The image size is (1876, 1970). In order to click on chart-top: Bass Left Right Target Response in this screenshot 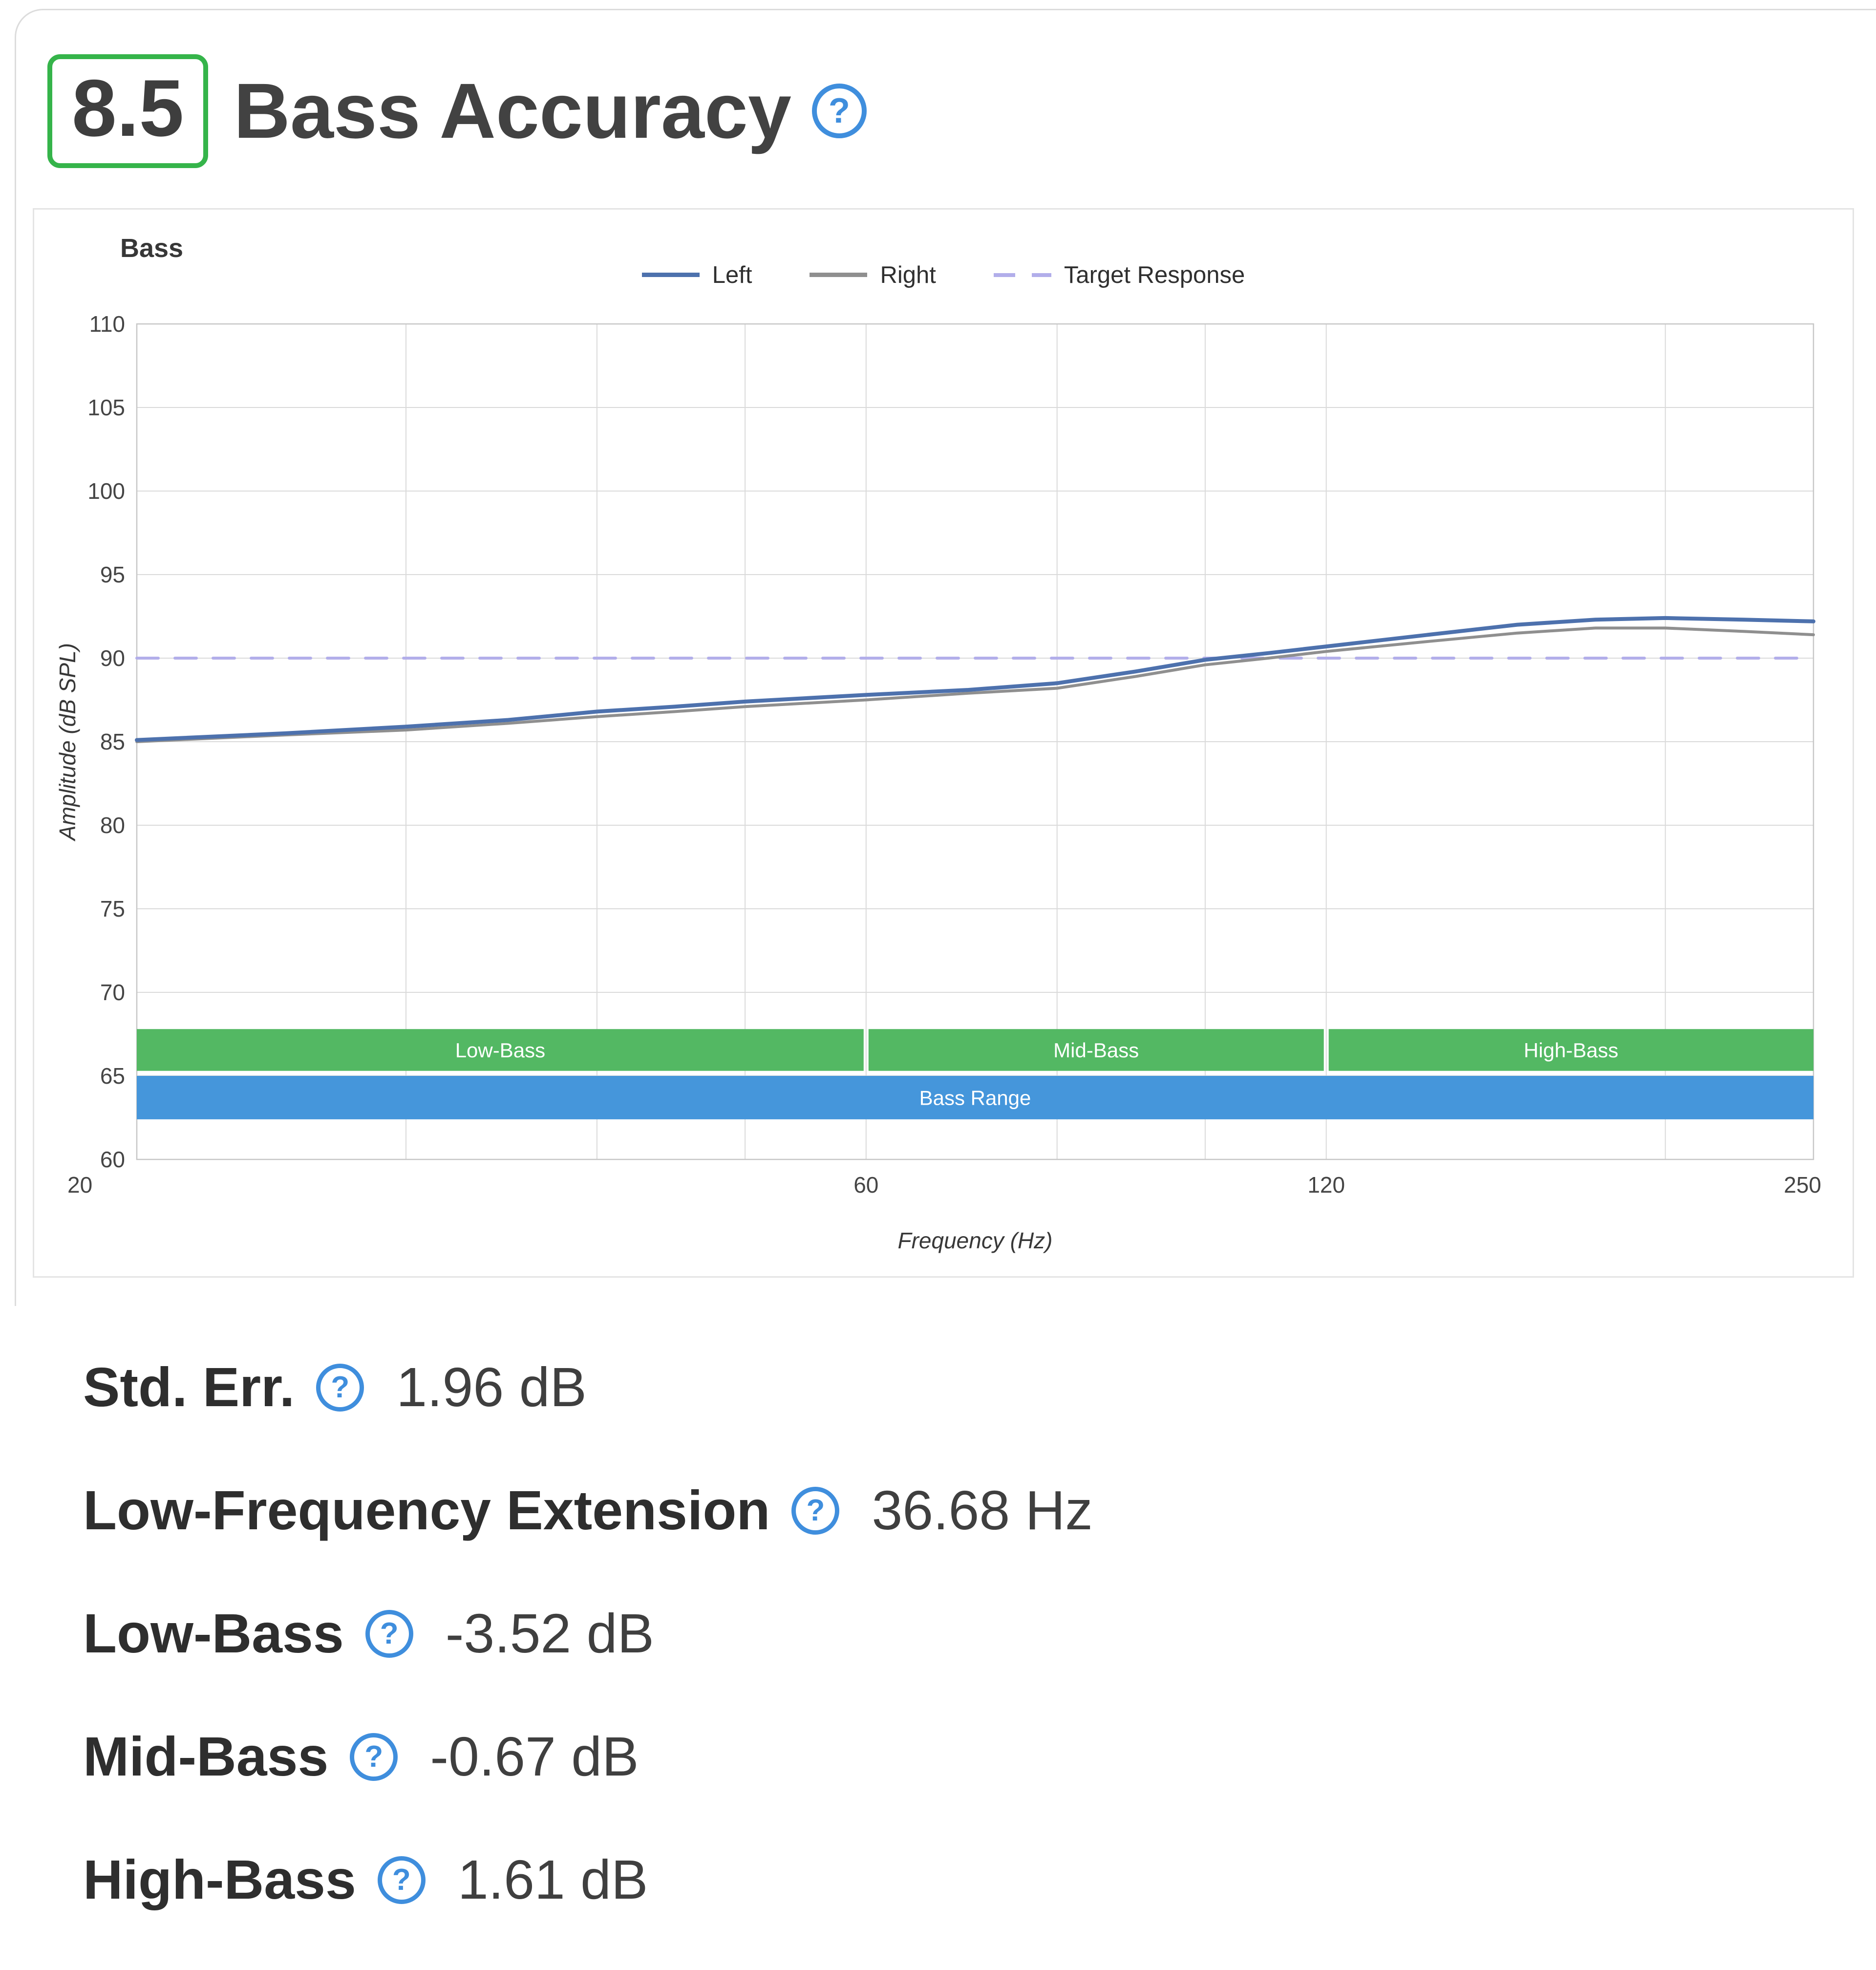, I will do `click(943, 261)`.